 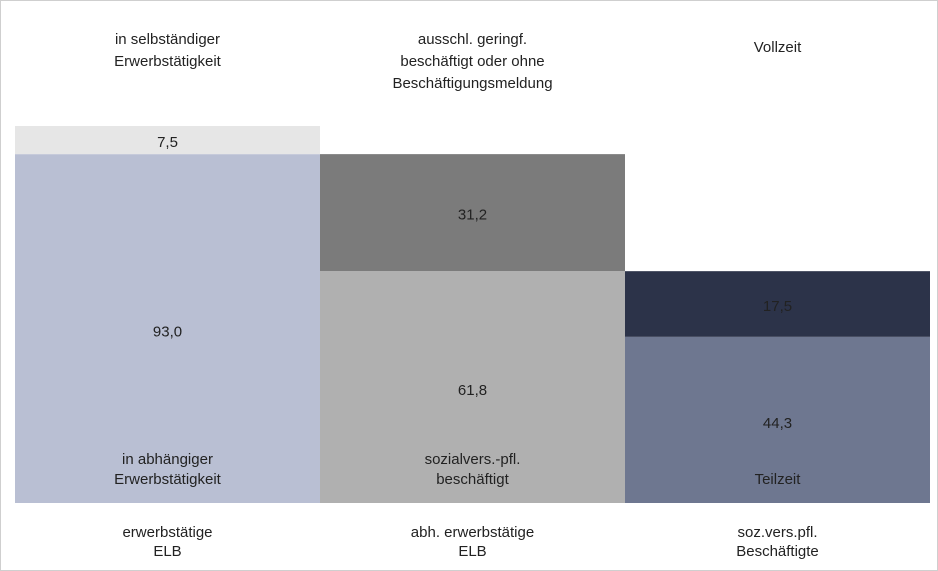 I want to click on segment-label: in abhängiger, so click(x=167, y=459).